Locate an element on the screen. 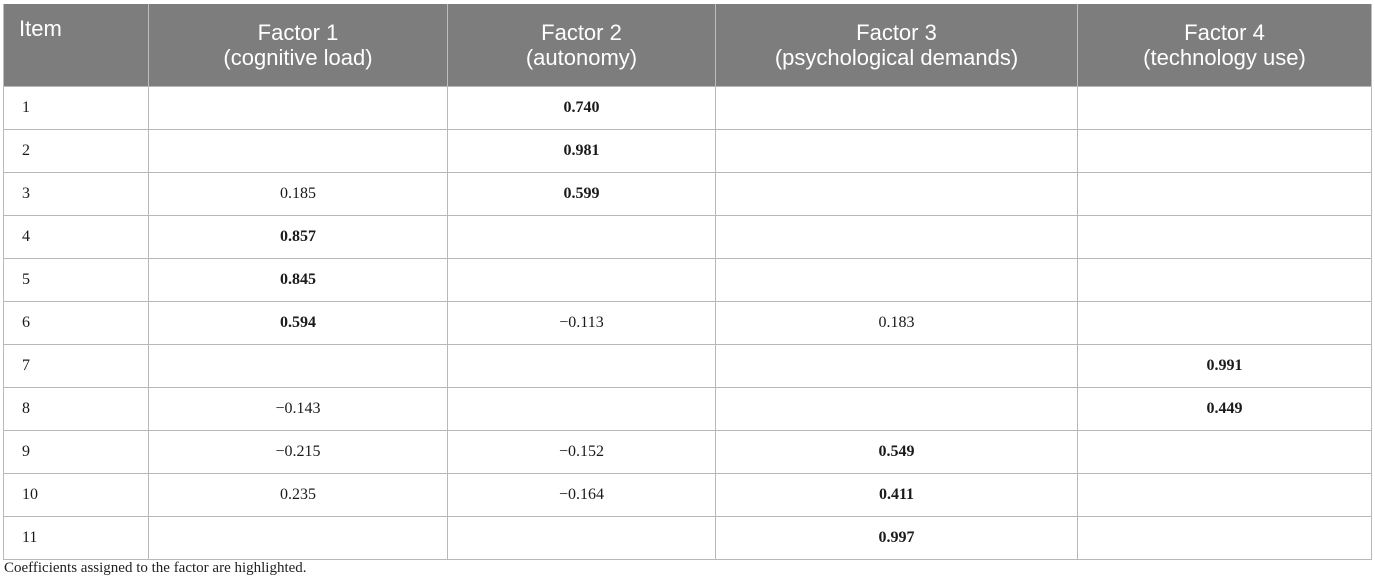 This screenshot has height=582, width=1375. item-cell: 4 is located at coordinates (76, 237).